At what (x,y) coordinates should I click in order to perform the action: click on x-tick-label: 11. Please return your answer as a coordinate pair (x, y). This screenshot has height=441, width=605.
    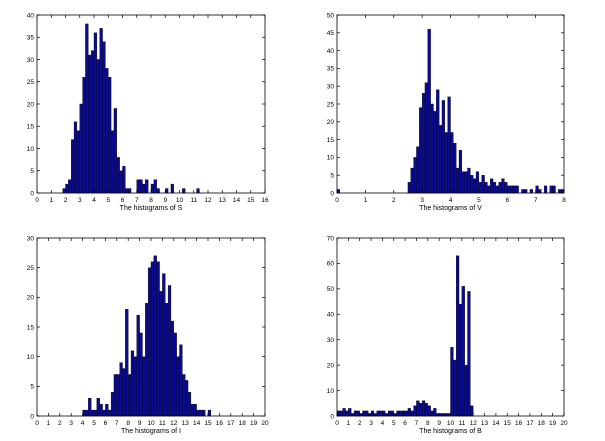
    Looking at the image, I should click on (193, 200).